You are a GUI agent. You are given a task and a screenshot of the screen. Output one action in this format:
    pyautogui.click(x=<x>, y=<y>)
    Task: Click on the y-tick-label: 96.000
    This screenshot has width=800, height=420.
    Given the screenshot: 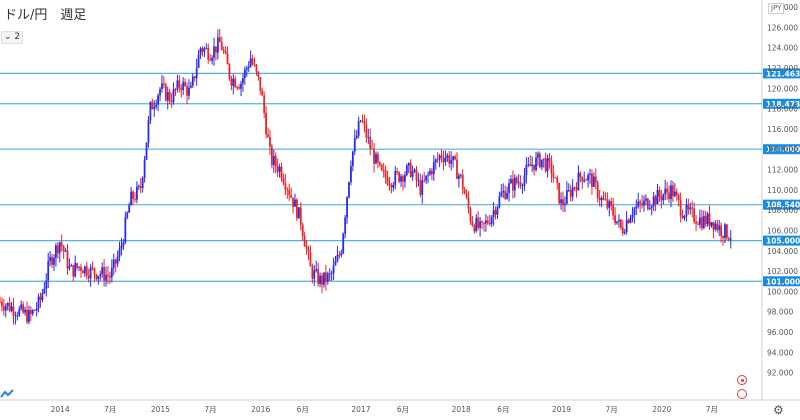 What is the action you would take?
    pyautogui.click(x=780, y=332)
    